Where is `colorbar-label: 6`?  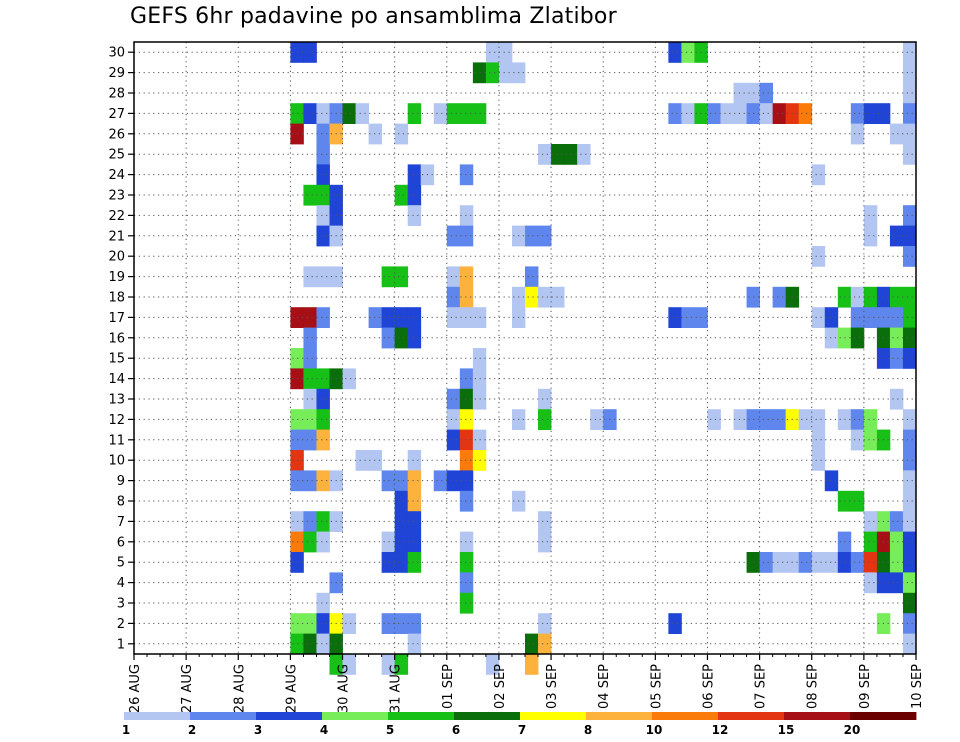 colorbar-label: 6 is located at coordinates (456, 730).